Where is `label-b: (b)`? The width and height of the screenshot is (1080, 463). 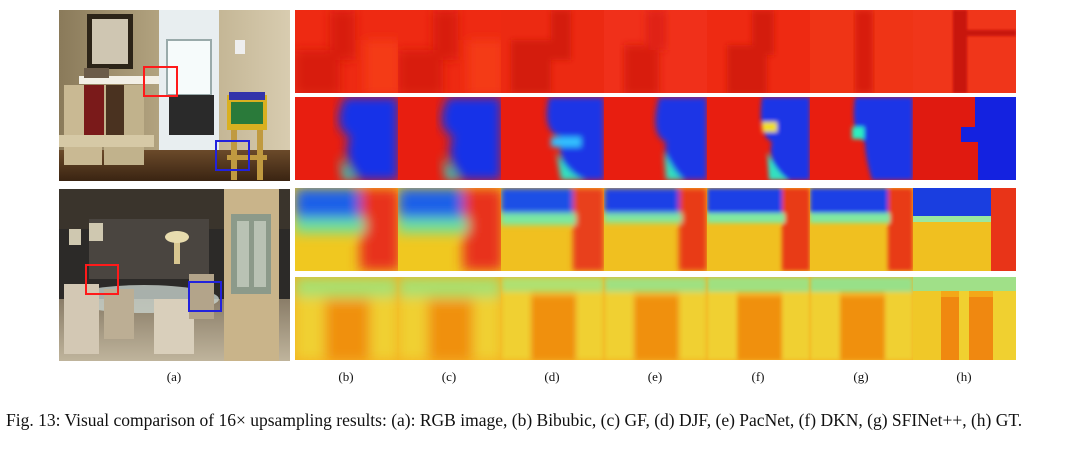
label-b: (b) is located at coordinates (346, 376).